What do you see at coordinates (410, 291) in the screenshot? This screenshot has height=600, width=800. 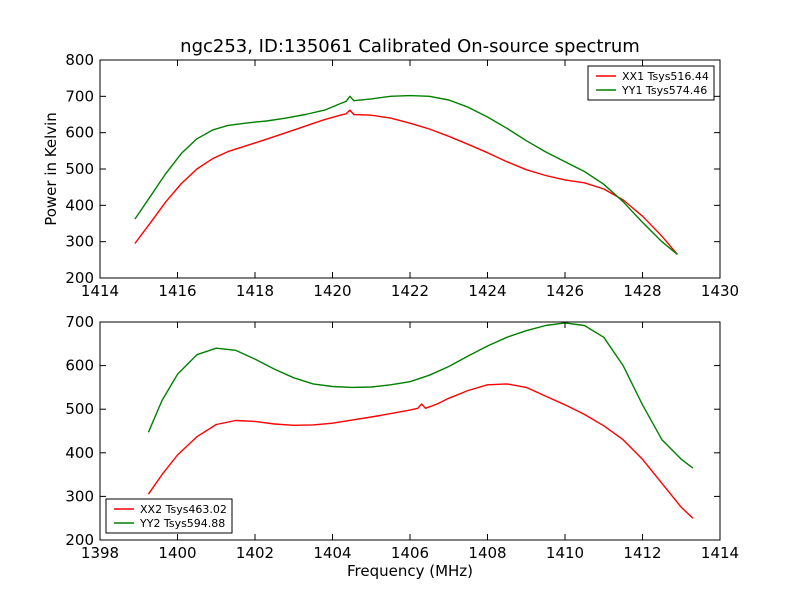 I see `top-x-tick-label: 1422` at bounding box center [410, 291].